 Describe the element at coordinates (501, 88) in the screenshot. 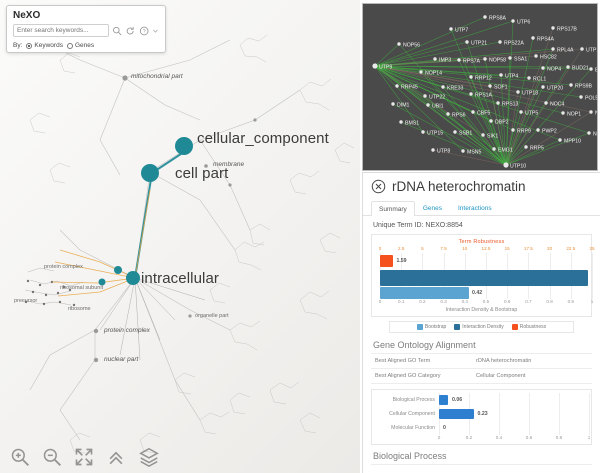

I see `gene-node-label: SOF1` at that location.